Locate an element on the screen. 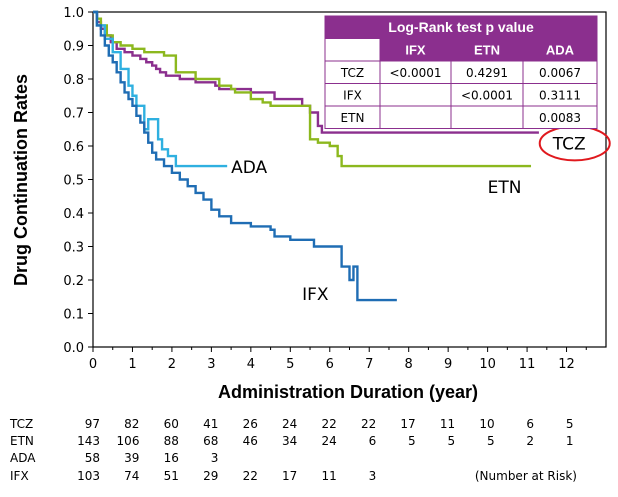  logrank-row-header: IFX is located at coordinates (352, 96).